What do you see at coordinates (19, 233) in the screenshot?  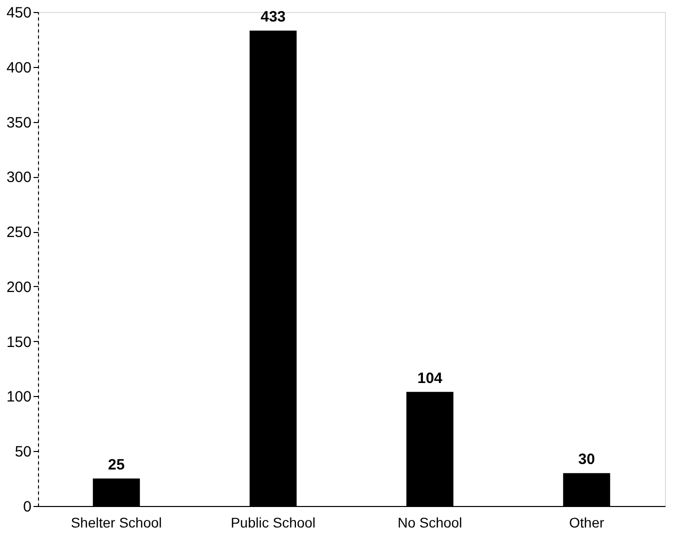 I see `y-tick-label: 250` at bounding box center [19, 233].